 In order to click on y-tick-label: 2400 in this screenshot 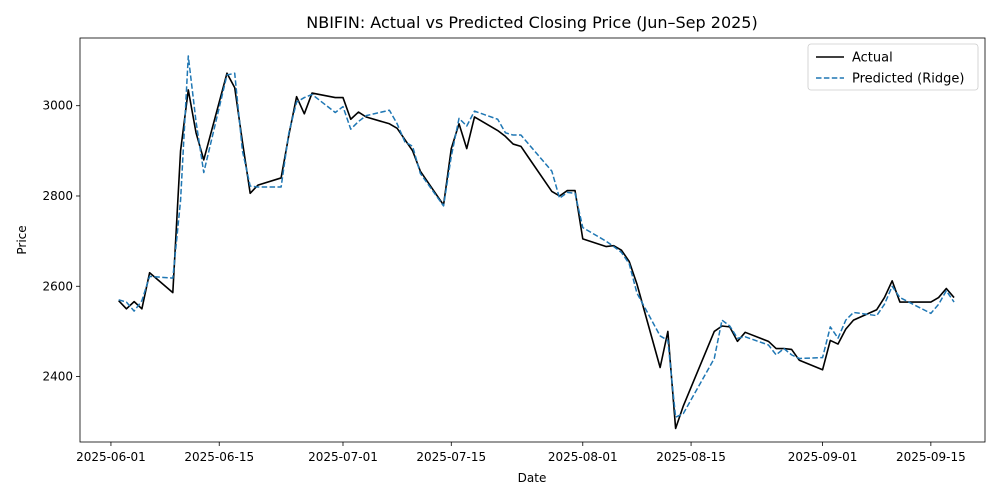, I will do `click(57, 377)`.